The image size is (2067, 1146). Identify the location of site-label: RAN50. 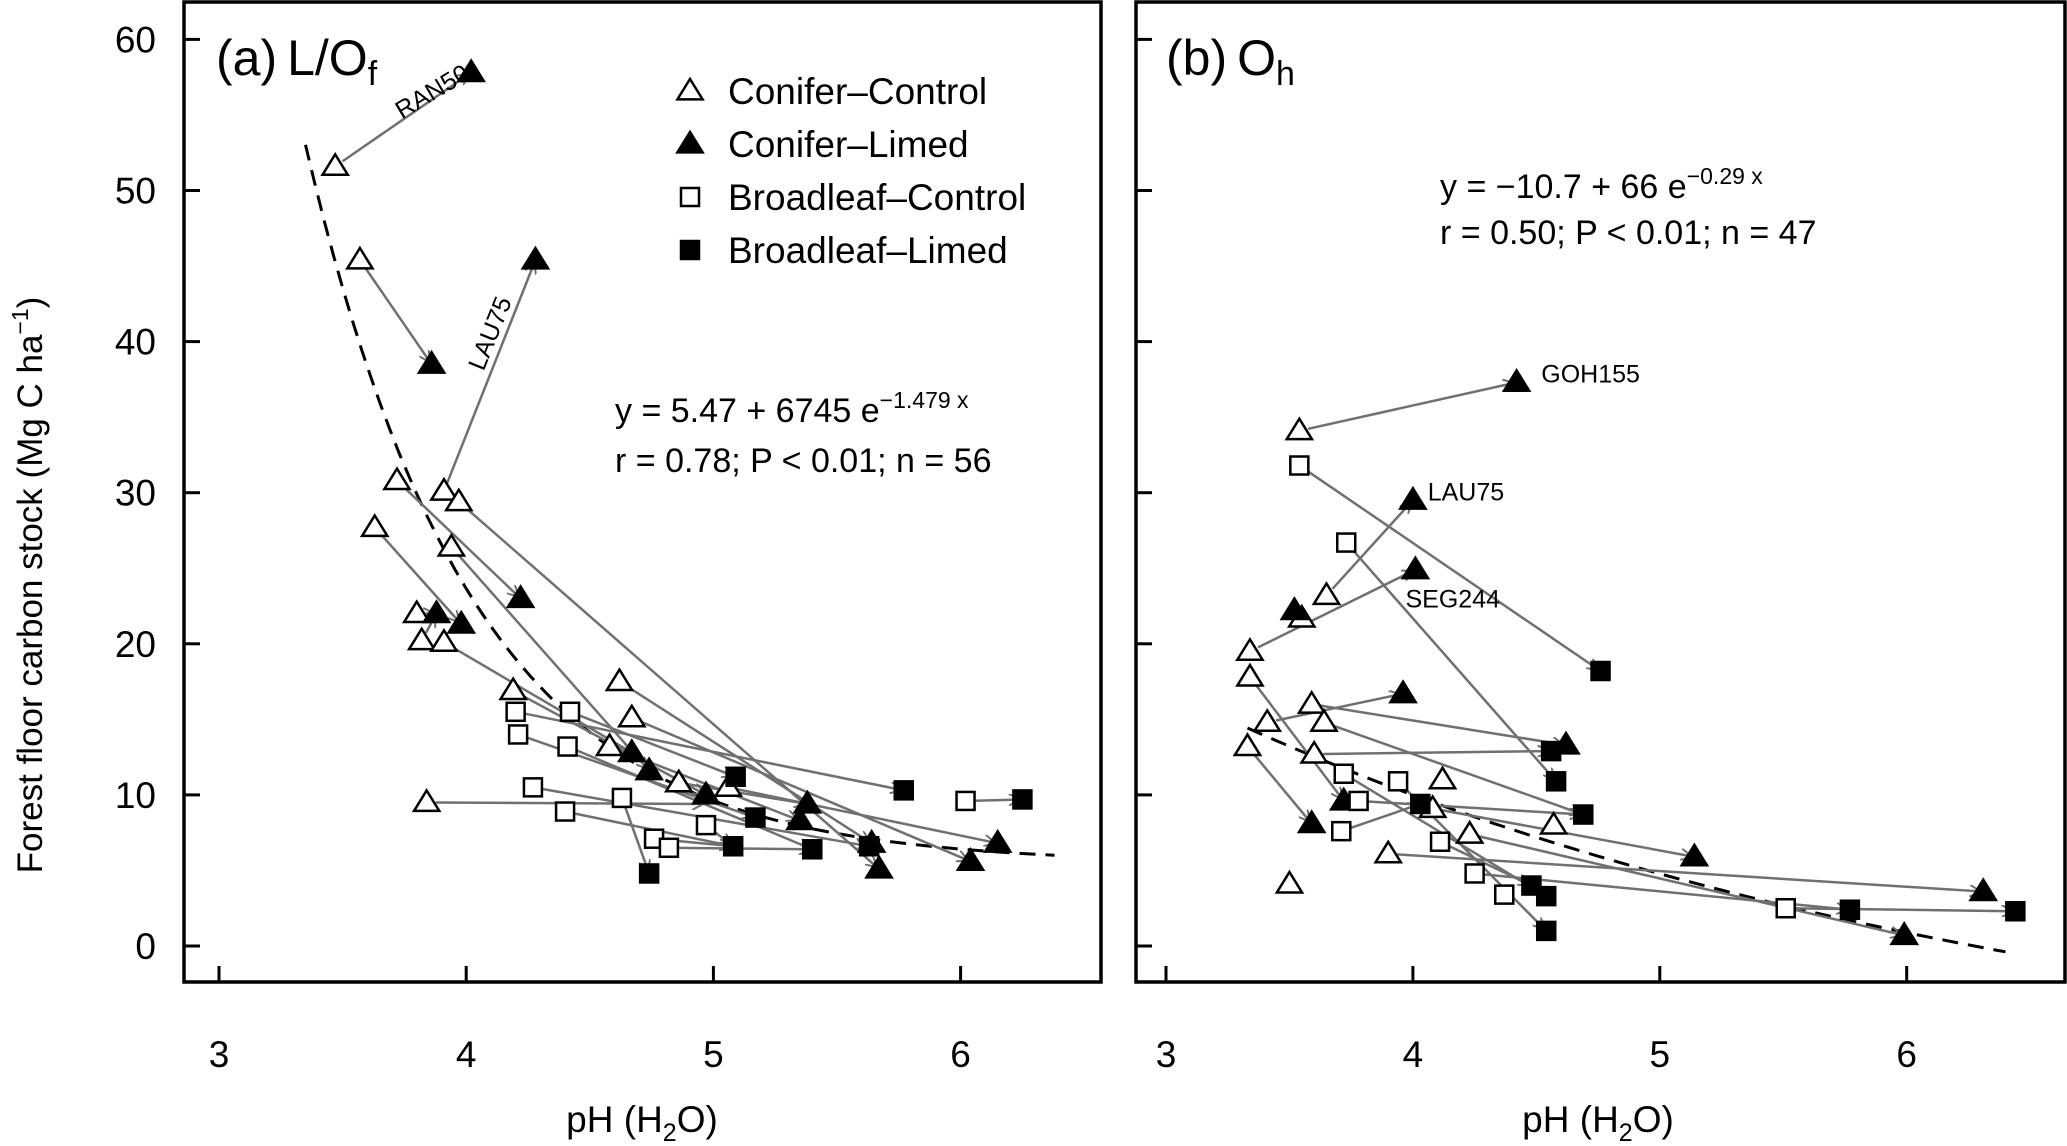
(433, 92).